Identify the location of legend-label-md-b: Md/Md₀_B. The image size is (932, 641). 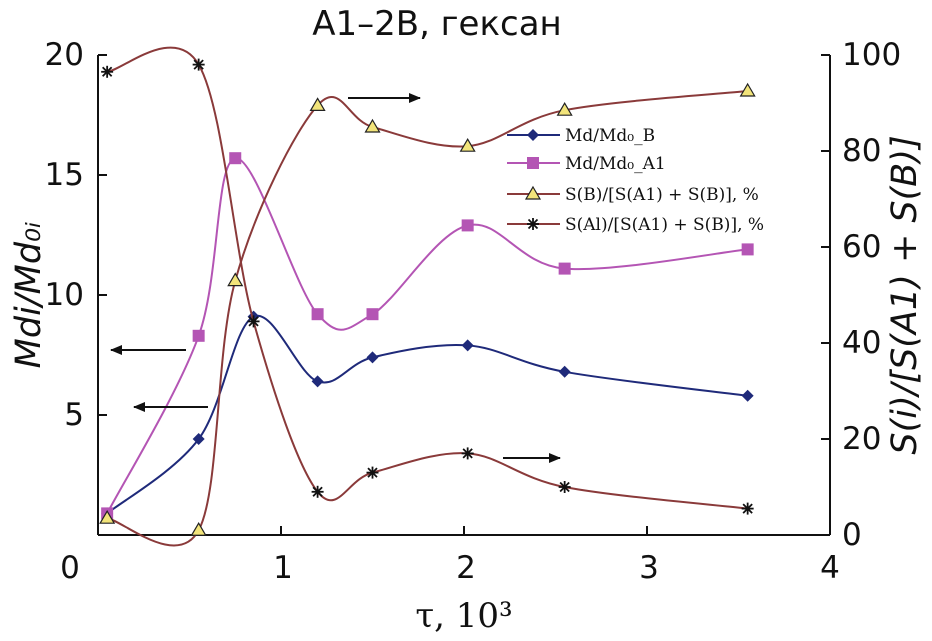
(610, 136).